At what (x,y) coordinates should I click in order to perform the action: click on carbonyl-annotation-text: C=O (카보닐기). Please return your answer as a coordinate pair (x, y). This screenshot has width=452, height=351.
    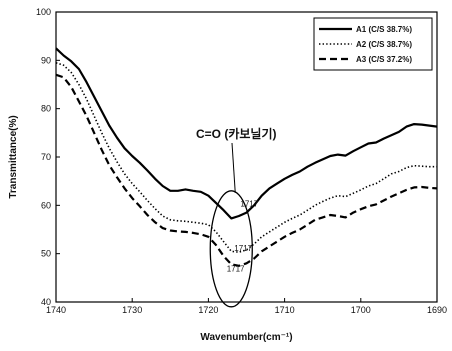
    Looking at the image, I should click on (236, 133).